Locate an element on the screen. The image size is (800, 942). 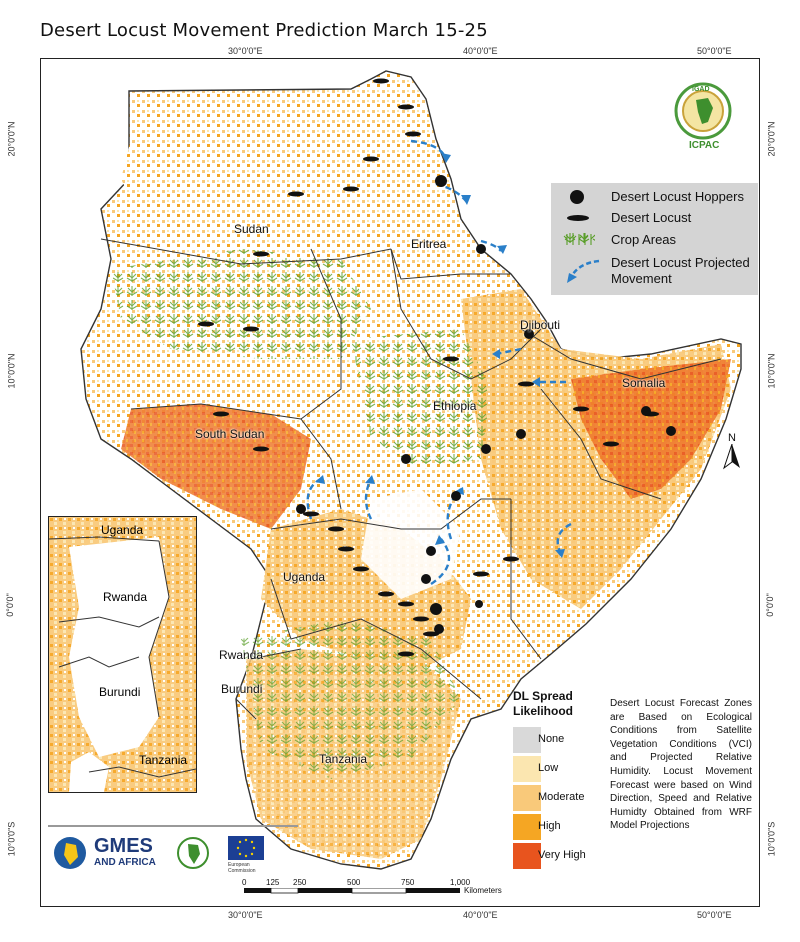
zone-sudan-north is located at coordinates (281, 169).